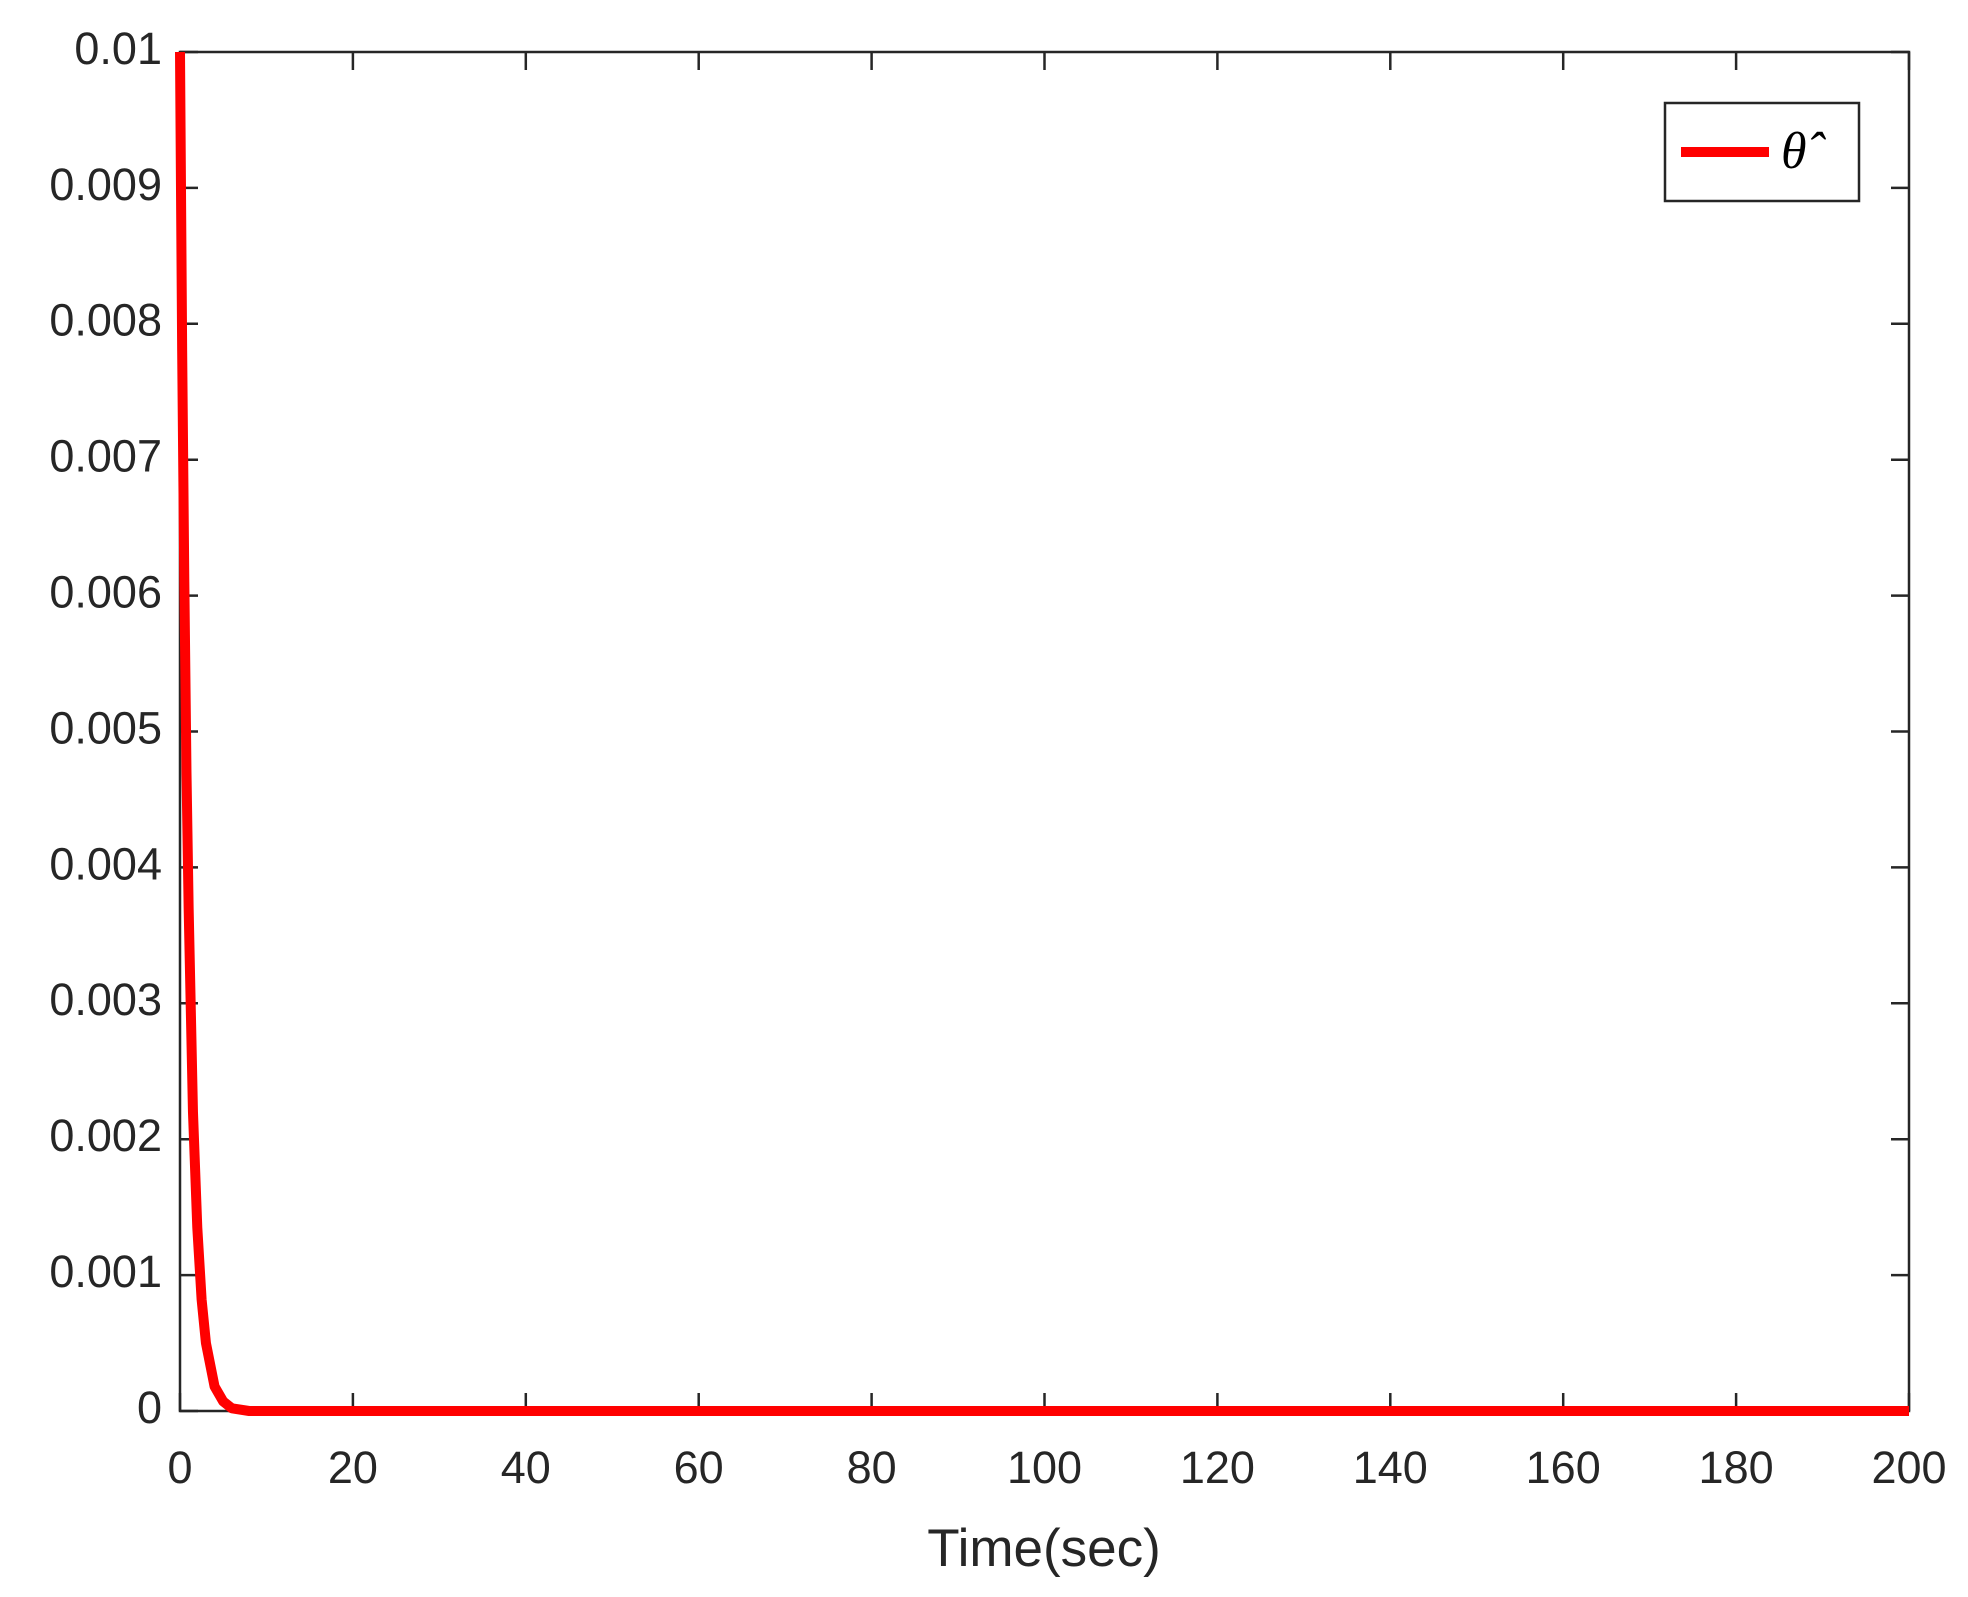  Describe the element at coordinates (1563, 1467) in the screenshot. I see `x-tick-label: 160` at that location.